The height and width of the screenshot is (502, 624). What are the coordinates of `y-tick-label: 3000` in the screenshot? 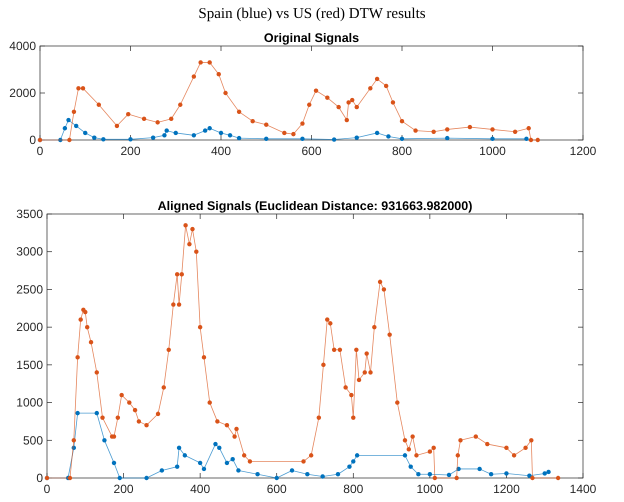 It's located at (30, 251).